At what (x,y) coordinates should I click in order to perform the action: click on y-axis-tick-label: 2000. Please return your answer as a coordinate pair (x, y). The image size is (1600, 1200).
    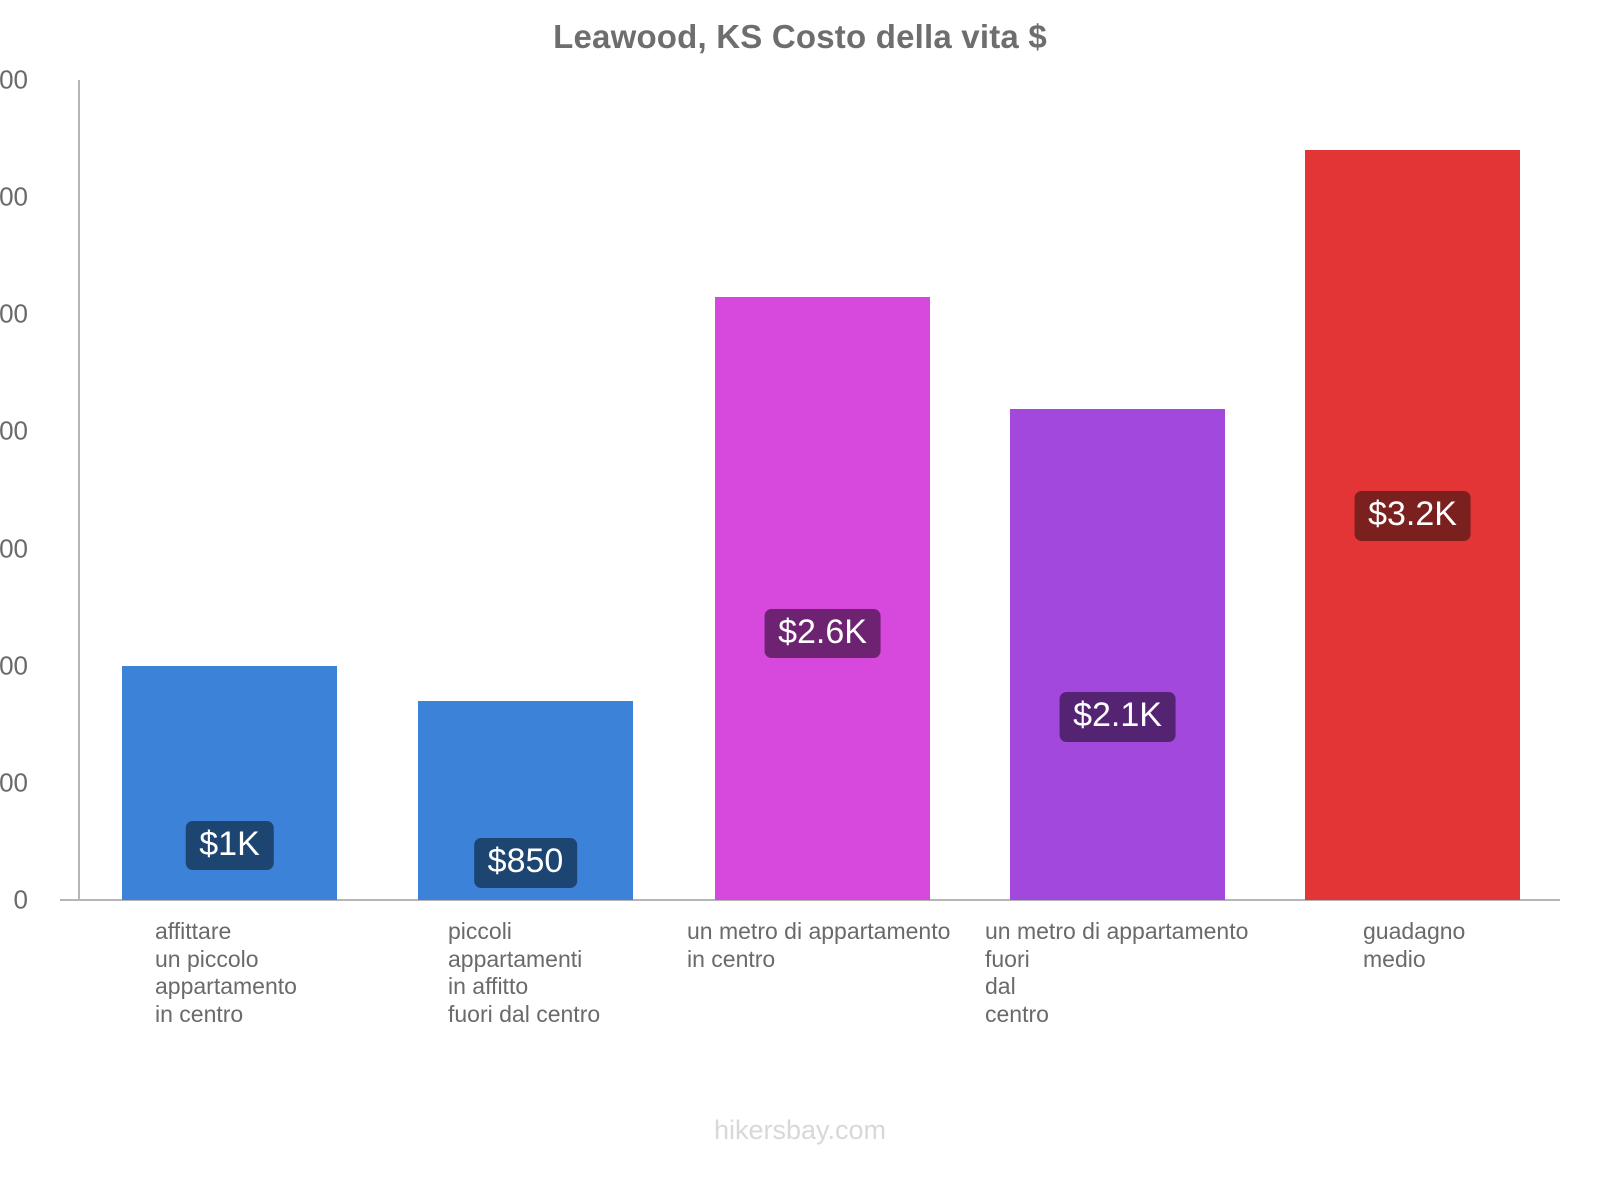
    Looking at the image, I should click on (14, 430).